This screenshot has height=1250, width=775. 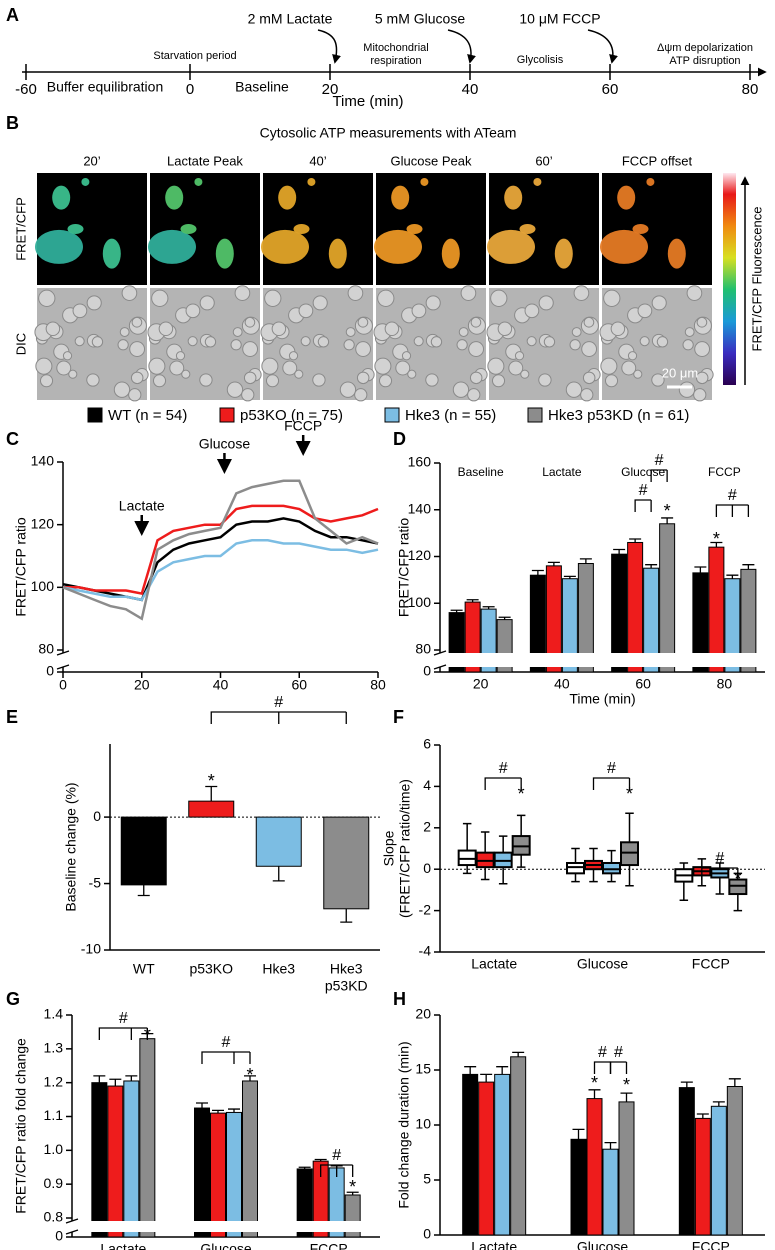 I want to click on x-tick-label: FCCP, so click(x=329, y=1245).